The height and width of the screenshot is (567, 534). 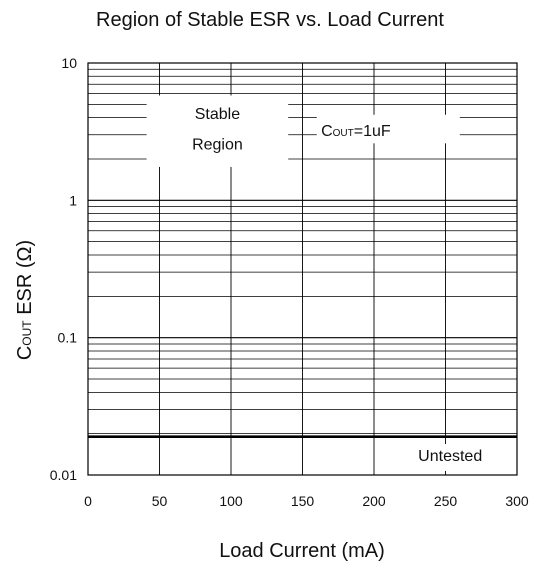 What do you see at coordinates (356, 131) in the screenshot?
I see `cout-label: COUT=1uF` at bounding box center [356, 131].